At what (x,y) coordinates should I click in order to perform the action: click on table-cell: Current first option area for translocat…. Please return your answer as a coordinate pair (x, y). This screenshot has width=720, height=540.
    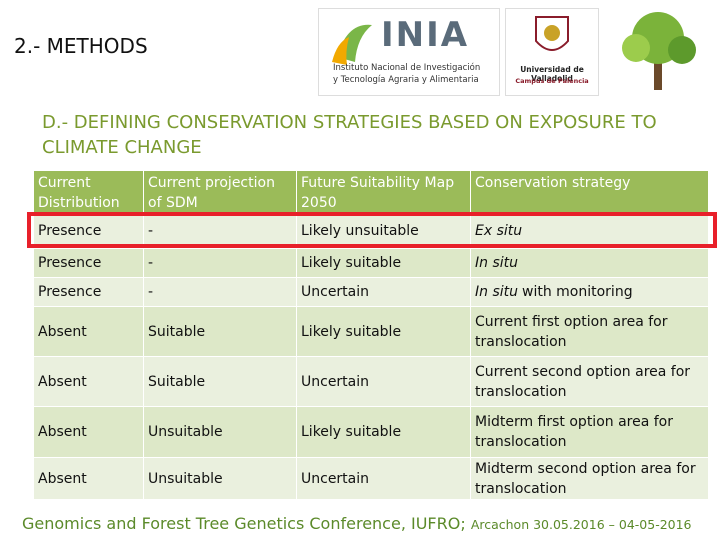
    Looking at the image, I should click on (589, 331).